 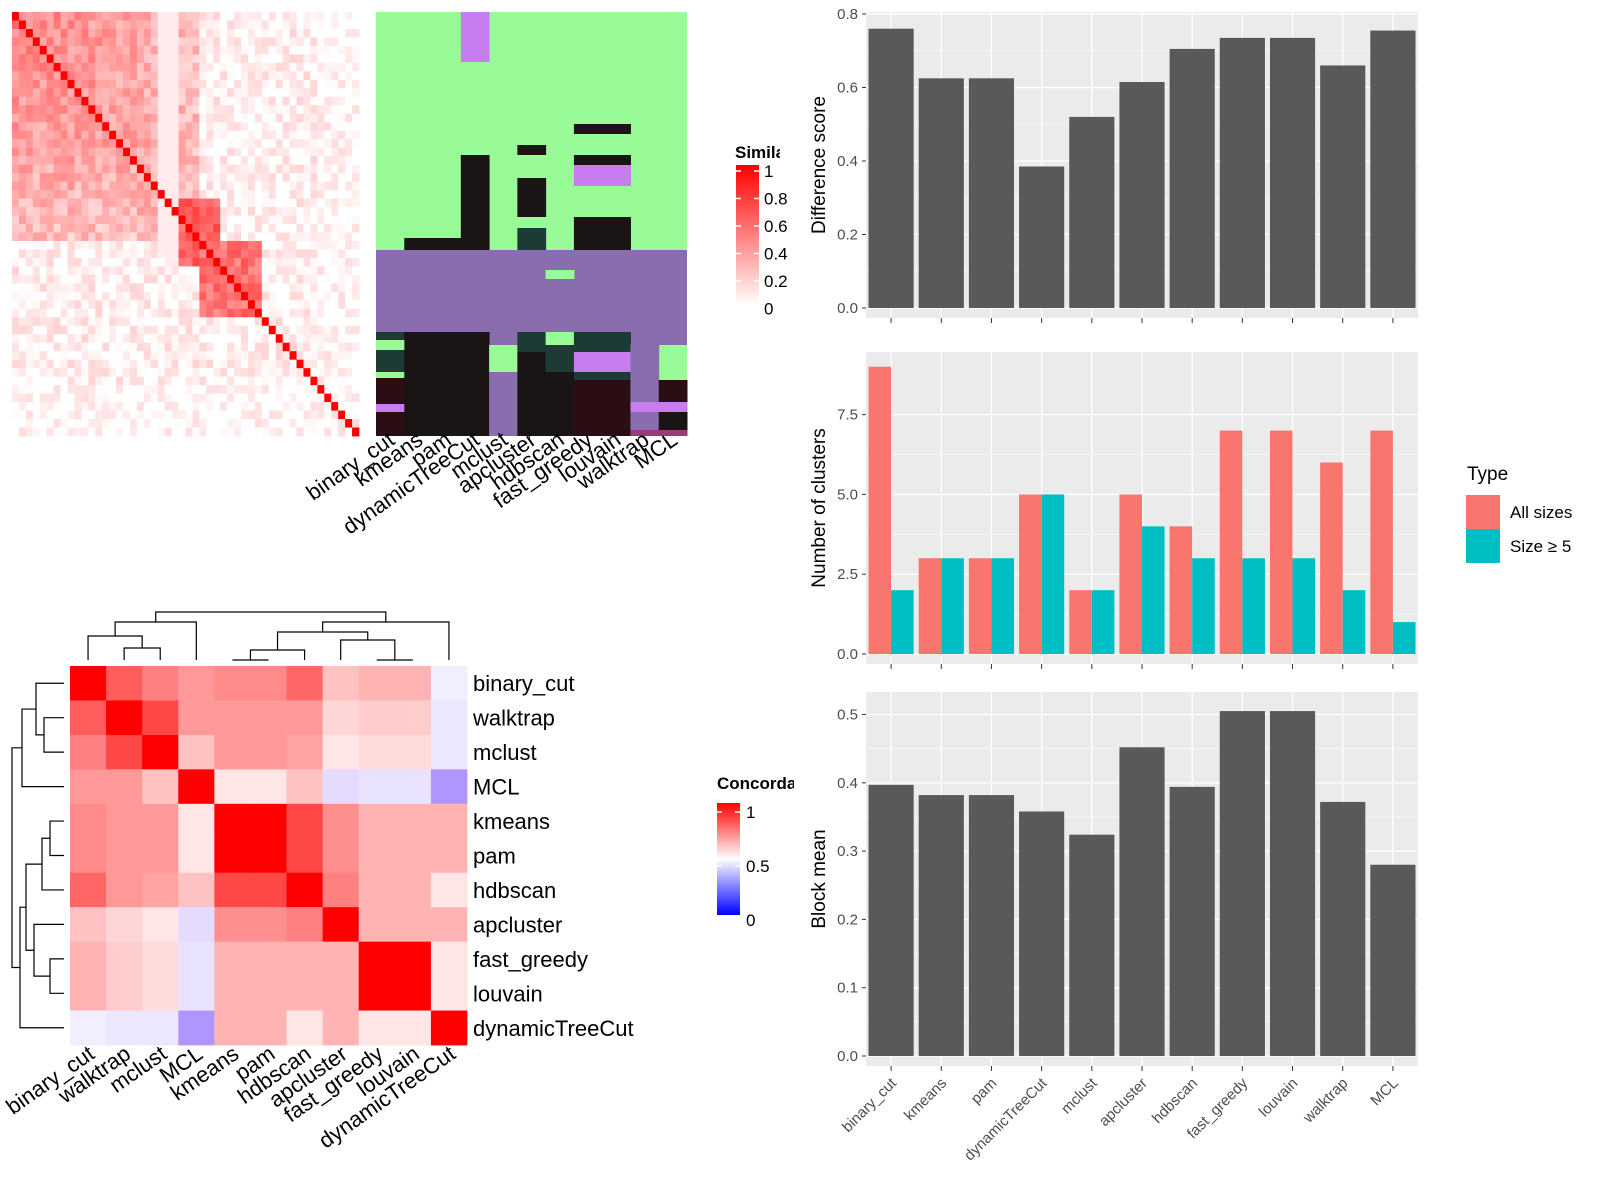 I want to click on assignment-segment, so click(x=390, y=391).